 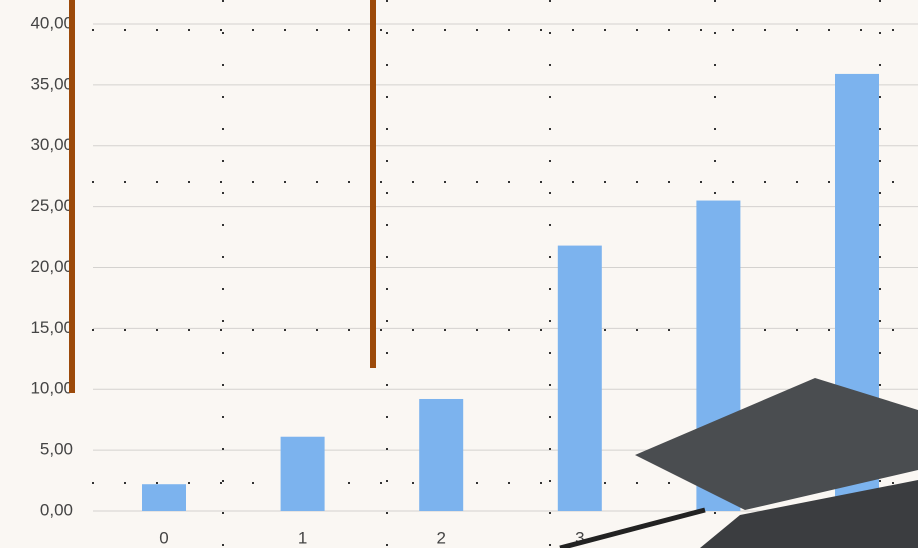 What do you see at coordinates (440, 537) in the screenshot?
I see `x-tick-label: 2` at bounding box center [440, 537].